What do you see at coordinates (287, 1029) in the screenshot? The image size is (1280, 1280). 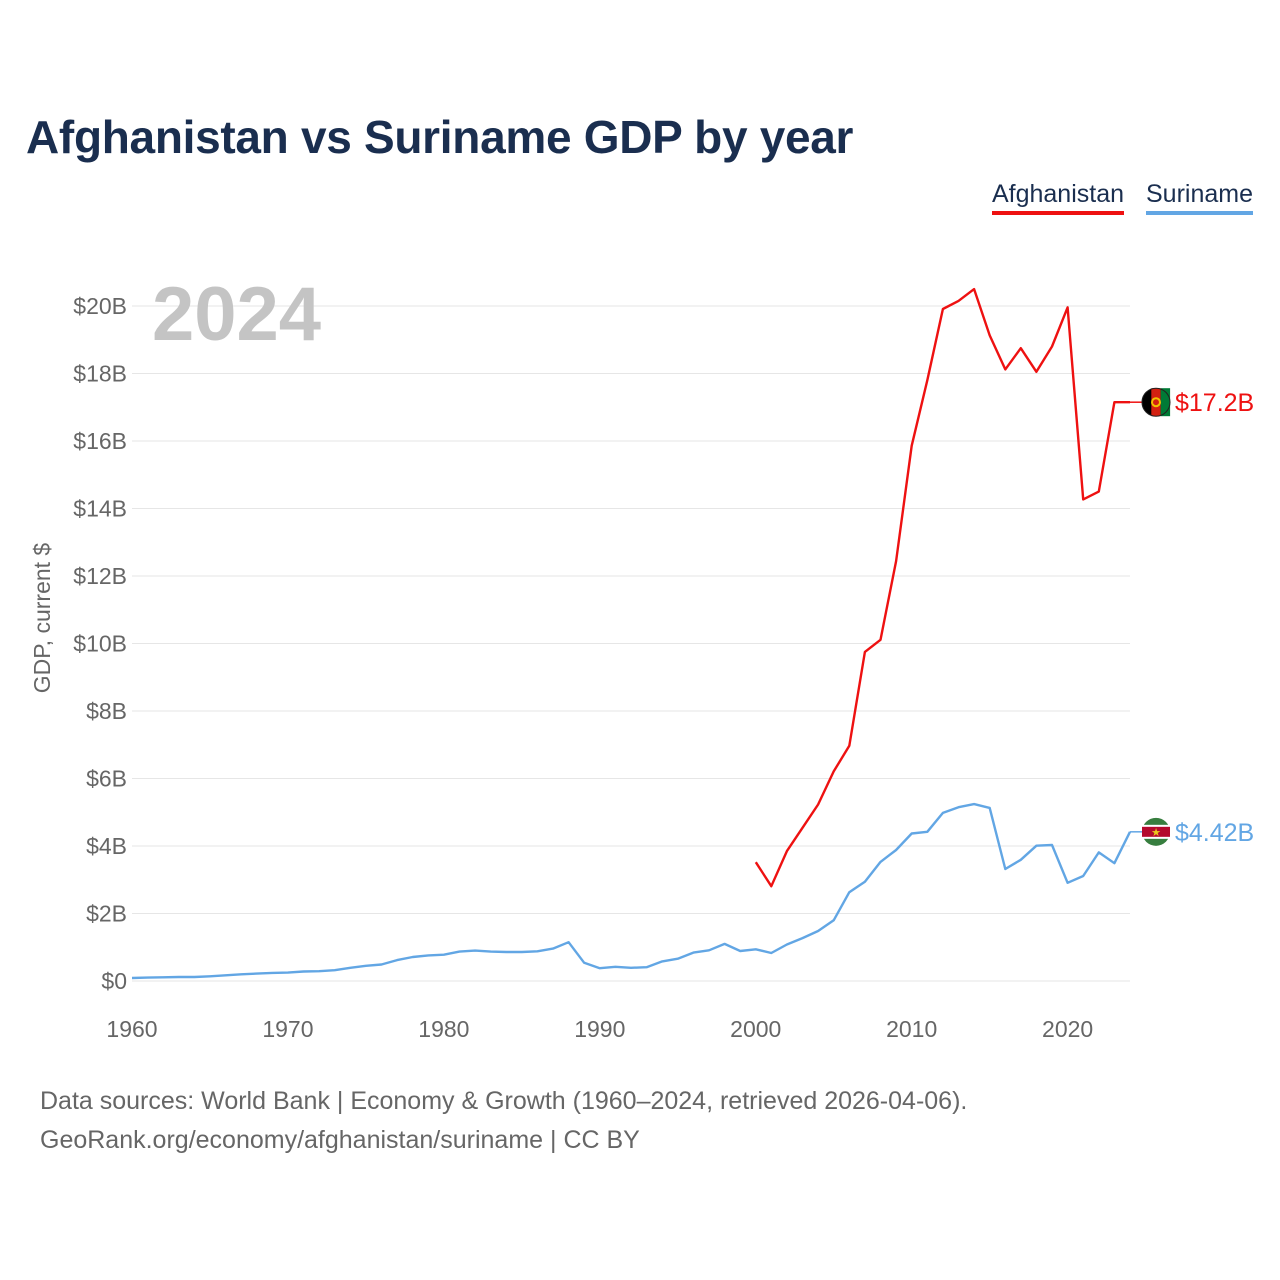 I see `x-tick-label: 1970` at bounding box center [287, 1029].